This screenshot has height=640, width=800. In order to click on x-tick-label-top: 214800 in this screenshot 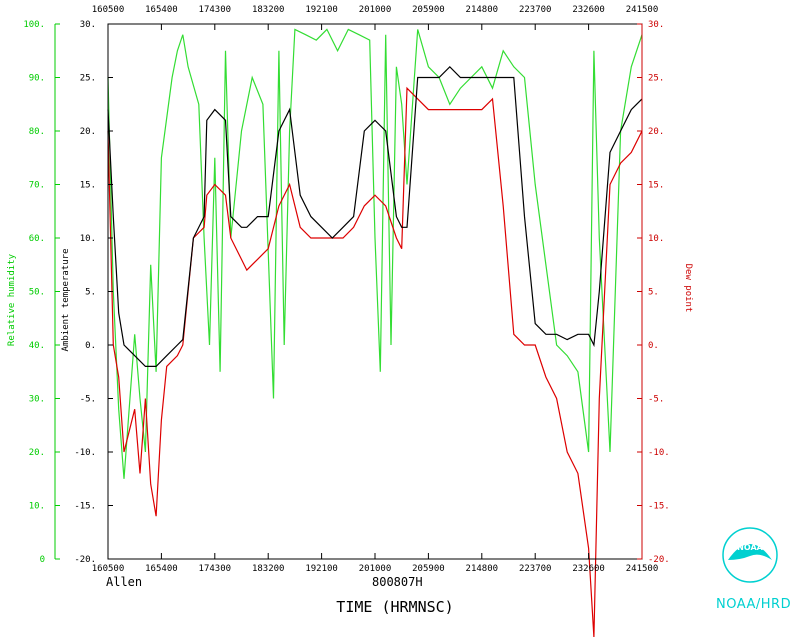, I will do `click(482, 10)`.